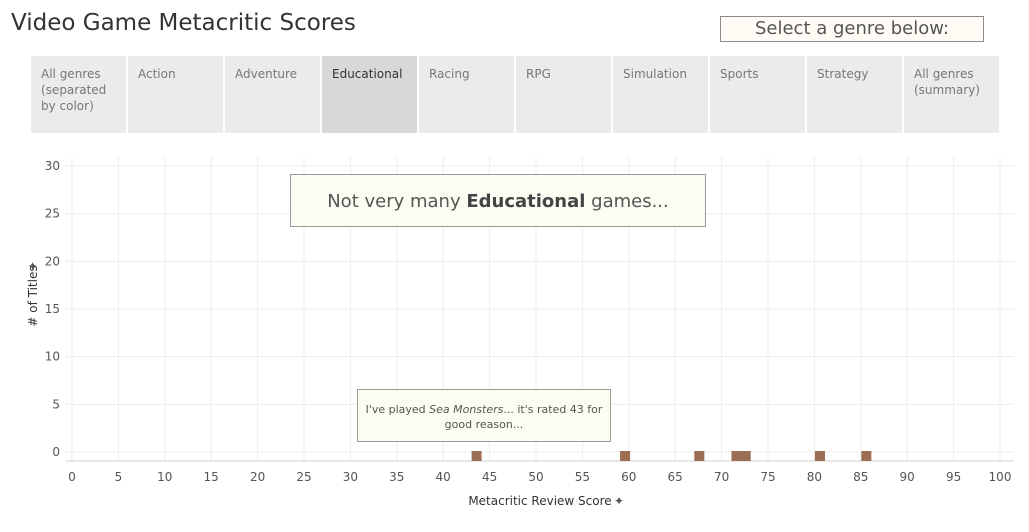  What do you see at coordinates (466, 409) in the screenshot?
I see `annotation-note-italic: Sea Monsters` at bounding box center [466, 409].